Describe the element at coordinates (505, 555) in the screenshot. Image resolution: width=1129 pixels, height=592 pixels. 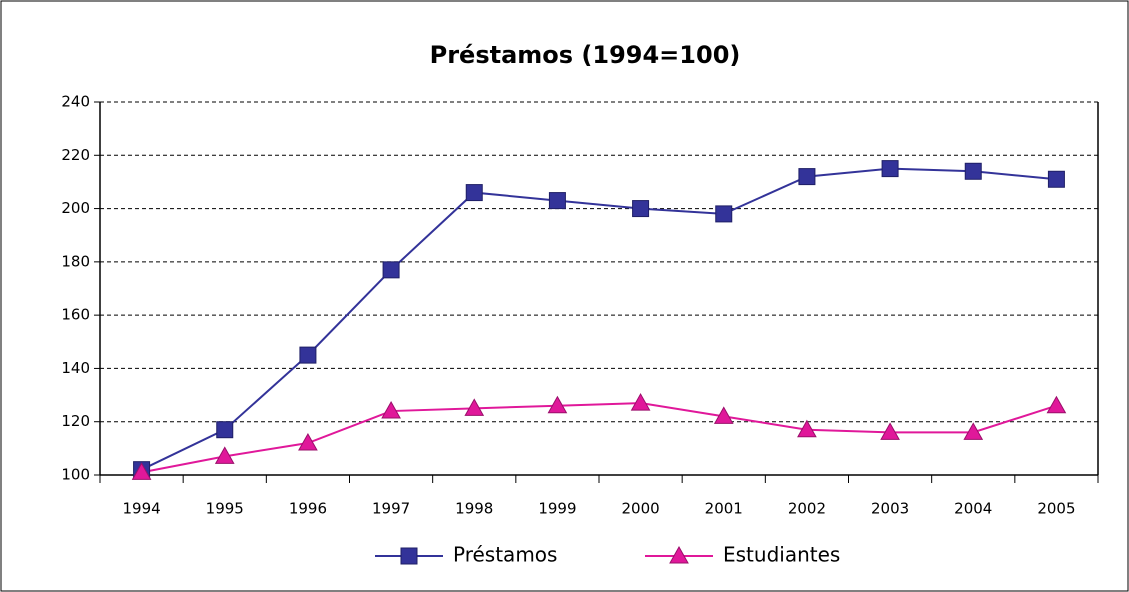
I see `legend-label: Préstamos` at that location.